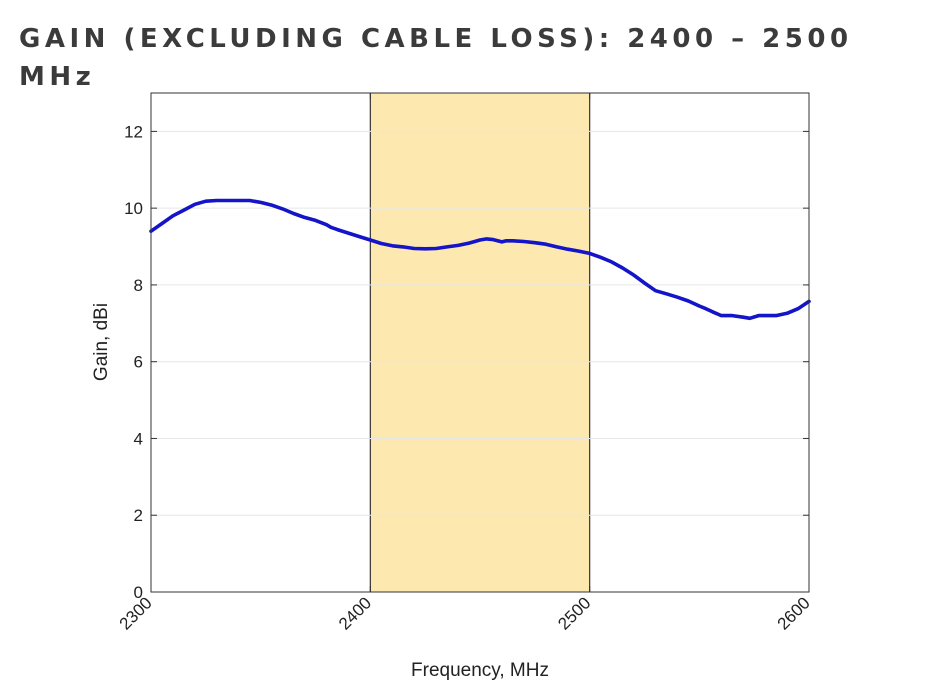  Describe the element at coordinates (574, 613) in the screenshot. I see `x-tick-label: 2500` at that location.